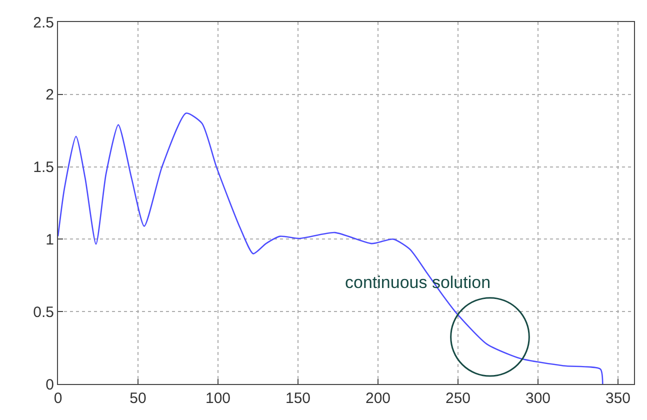 This screenshot has height=420, width=647. Describe the element at coordinates (458, 398) in the screenshot. I see `x-tick-label: 250` at that location.